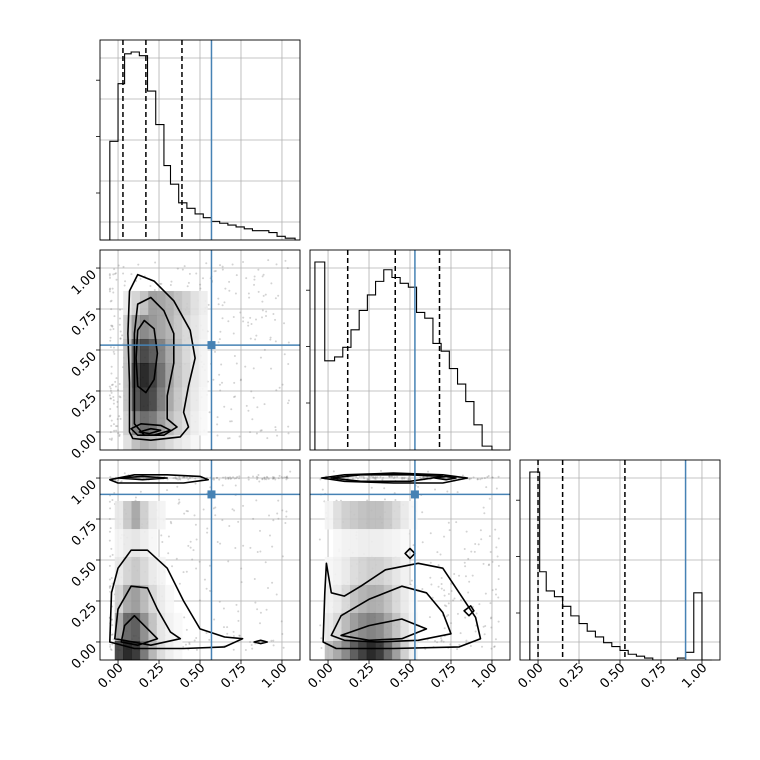 The image size is (760, 760). I want to click on truth-marker, so click(211, 494).